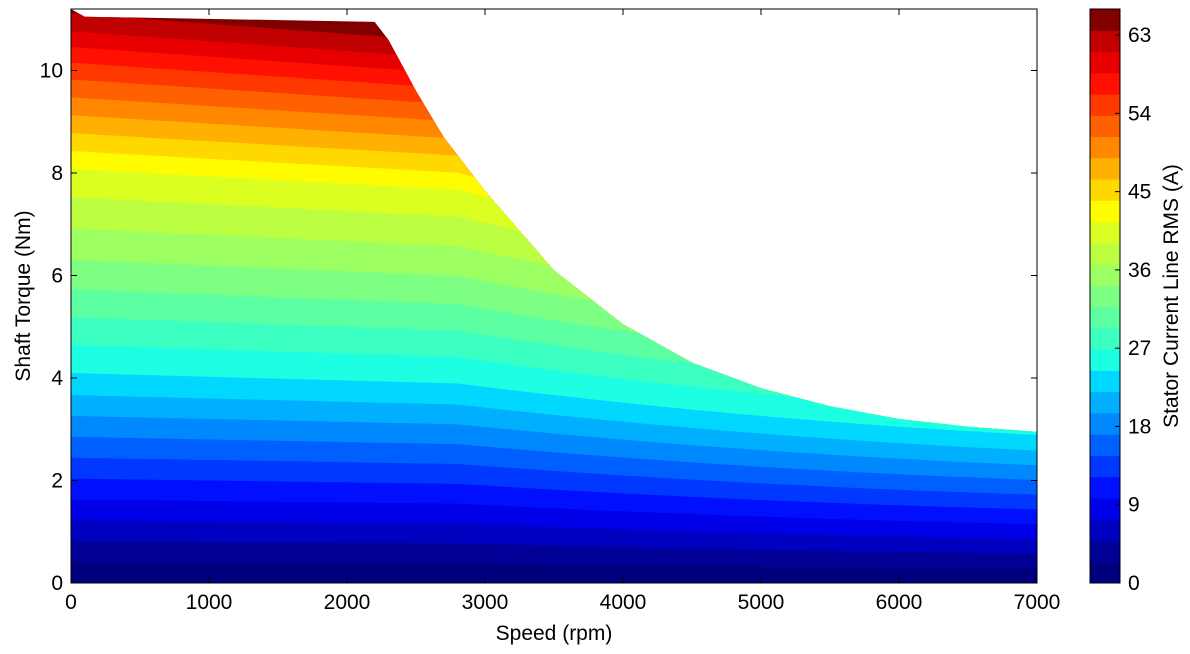 This screenshot has height=654, width=1190. Describe the element at coordinates (1134, 583) in the screenshot. I see `colorbar-tick-label: 0` at that location.